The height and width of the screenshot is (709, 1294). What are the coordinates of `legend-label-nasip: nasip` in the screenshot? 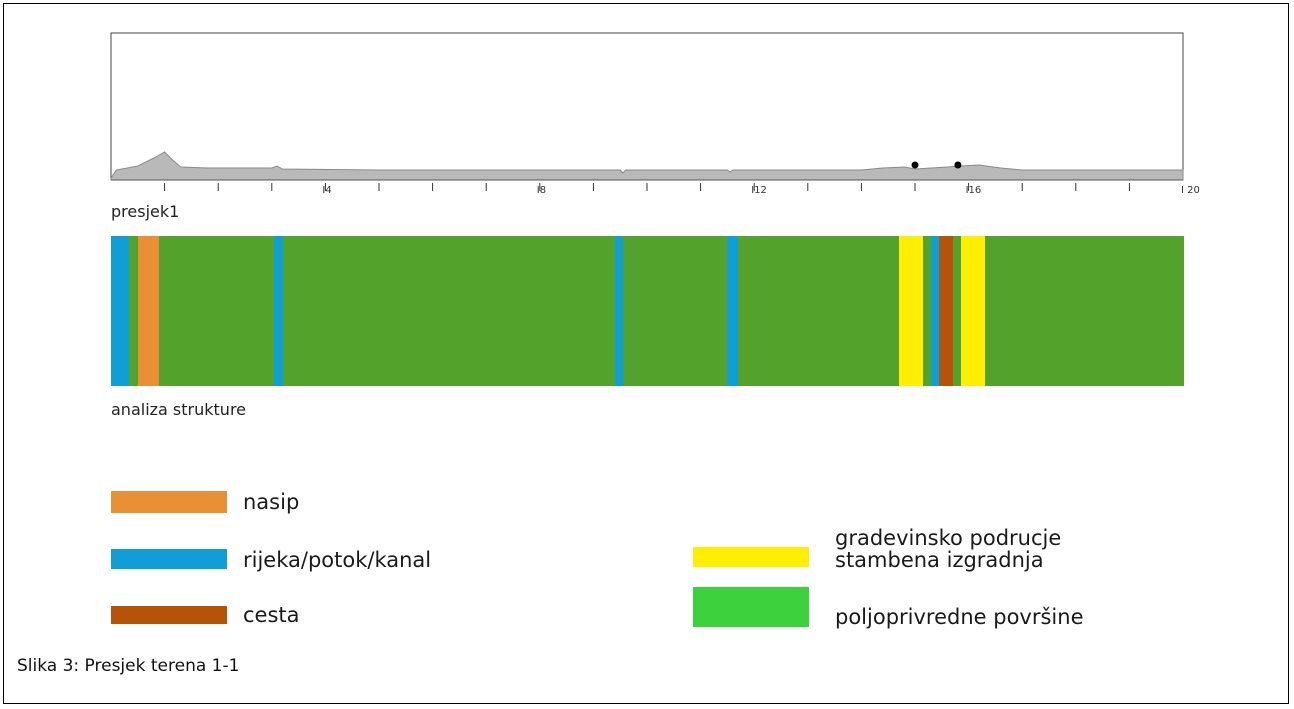 It's located at (271, 502).